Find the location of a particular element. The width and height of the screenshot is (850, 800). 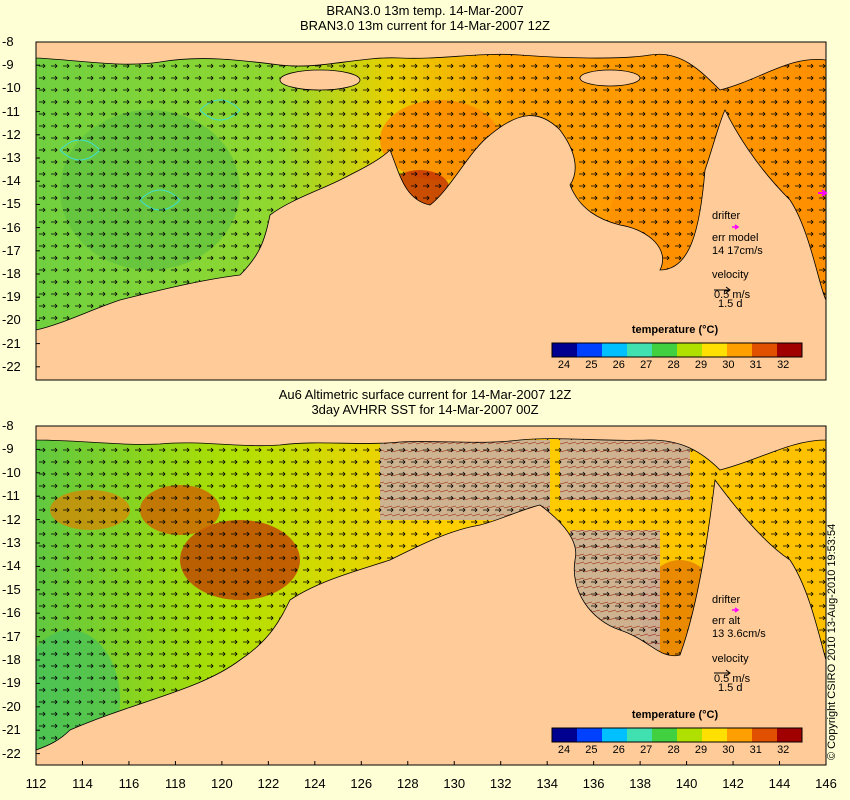

y-tick-label: -18 is located at coordinates (11, 273).